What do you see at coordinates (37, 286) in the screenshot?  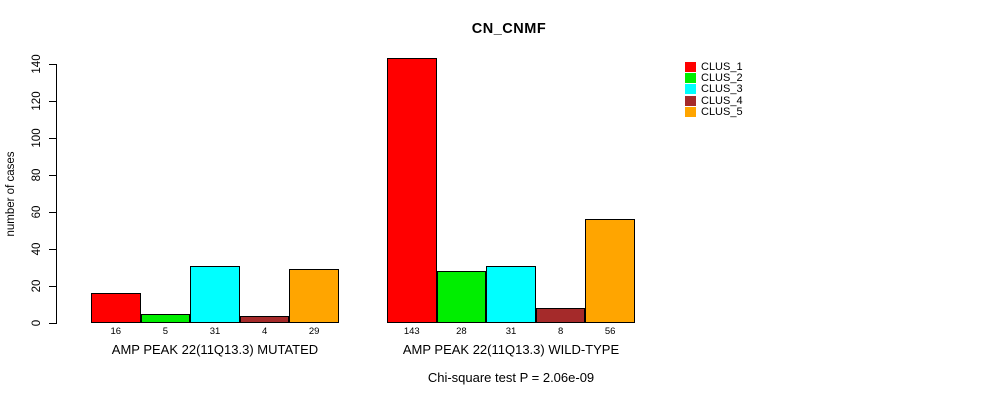 I see `y-tick-label: 20` at bounding box center [37, 286].